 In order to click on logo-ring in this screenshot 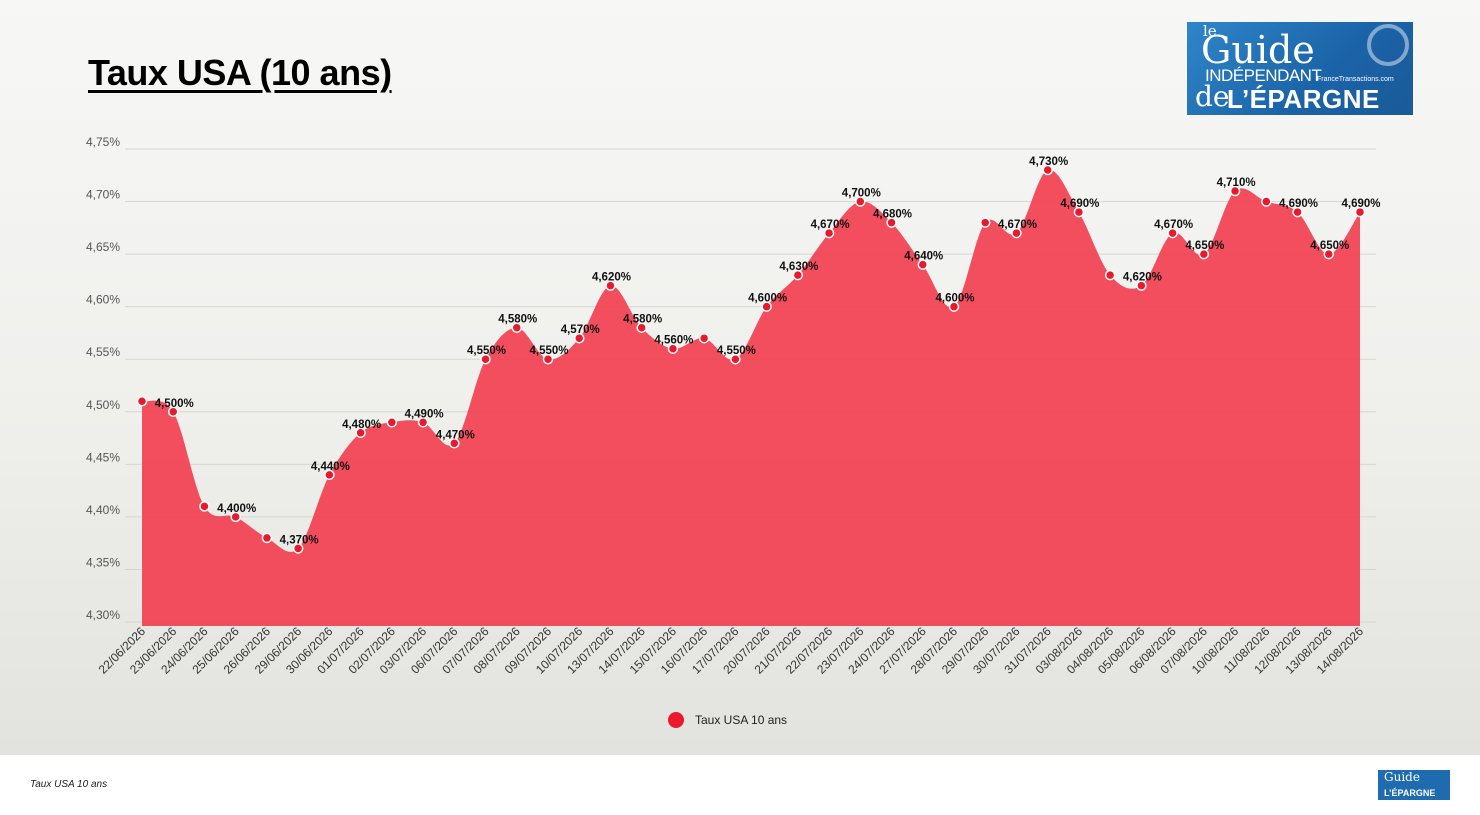, I will do `click(1388, 45)`.